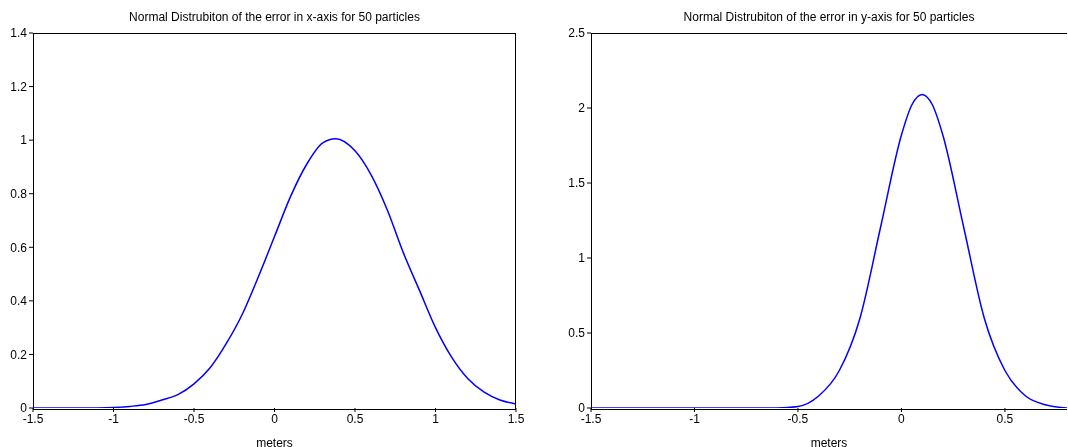  Describe the element at coordinates (19, 33) in the screenshot. I see `y-tick-label: 1.4` at that location.